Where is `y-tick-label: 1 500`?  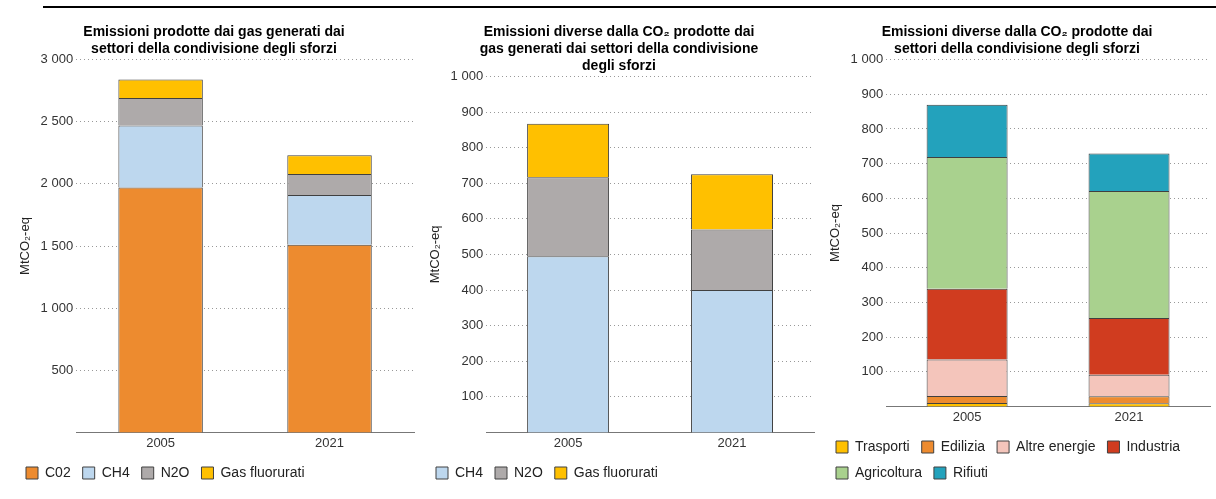
y-tick-label: 1 500 is located at coordinates (57, 245).